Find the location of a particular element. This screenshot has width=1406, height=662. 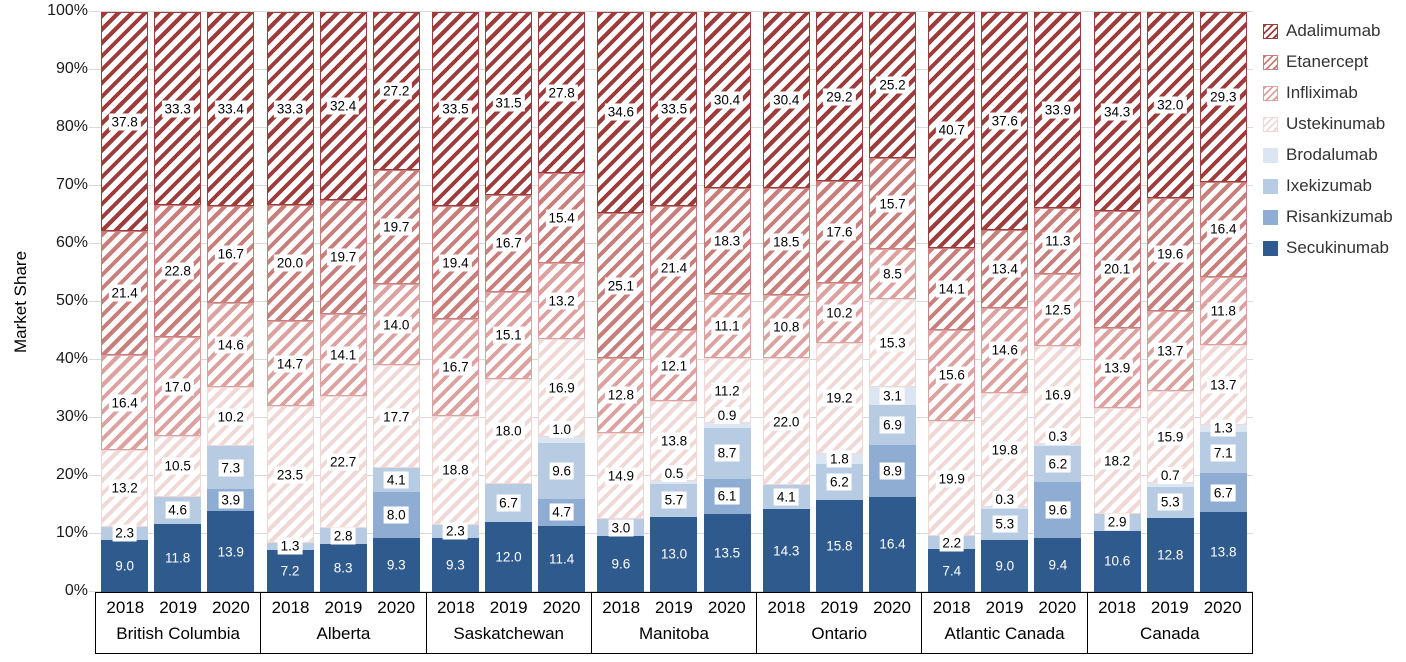

stacked-bar-2019: 8.3 2.8 22.7 14.1 19.7 32.4 is located at coordinates (343, 302).